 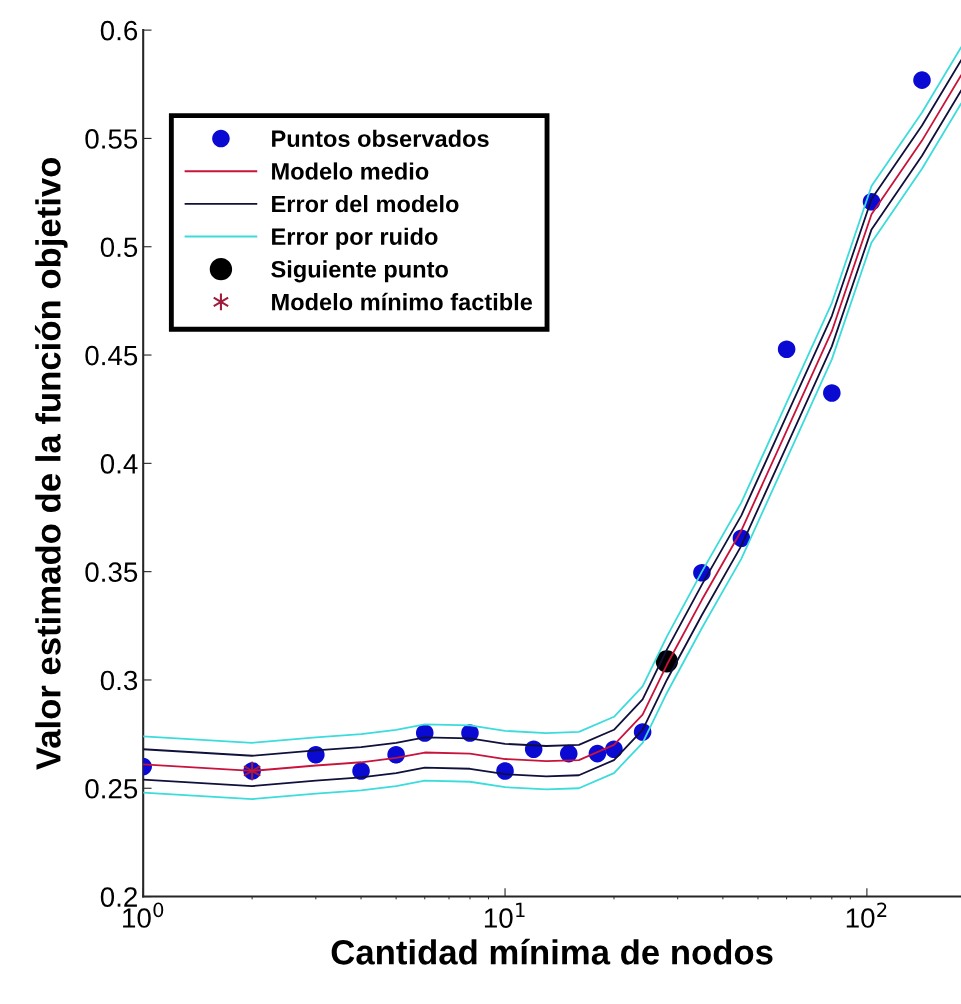 What do you see at coordinates (111, 788) in the screenshot?
I see `y-tick-label: 0.25` at bounding box center [111, 788].